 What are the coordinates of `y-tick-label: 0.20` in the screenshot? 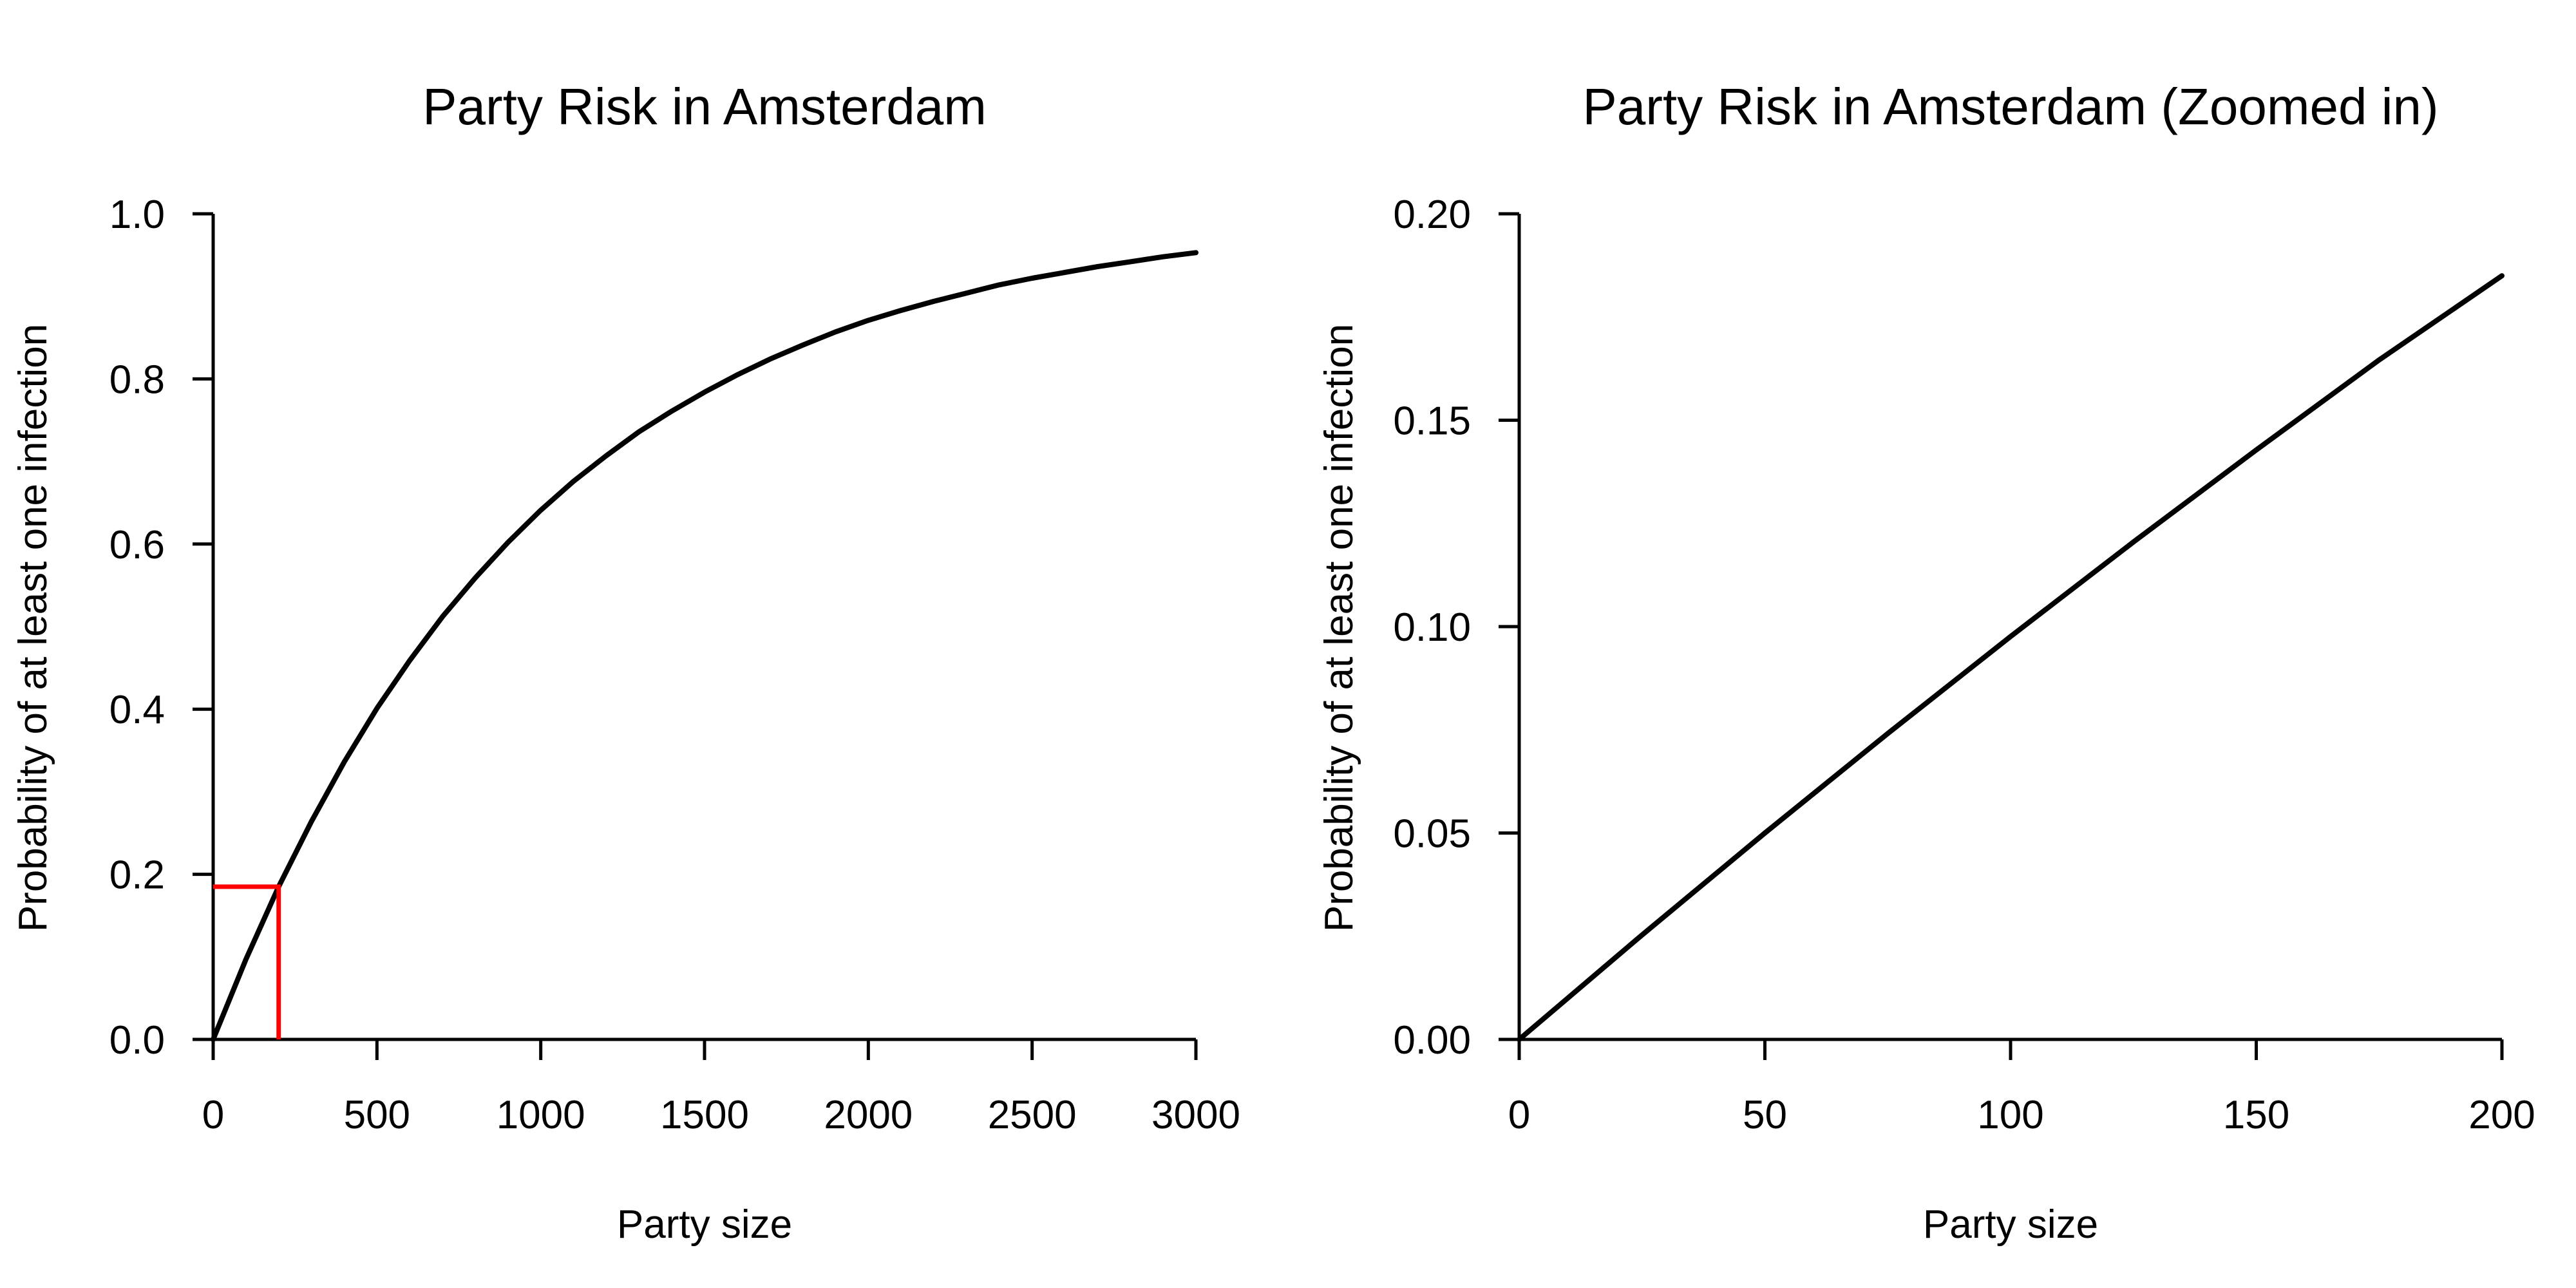 It's located at (1432, 215).